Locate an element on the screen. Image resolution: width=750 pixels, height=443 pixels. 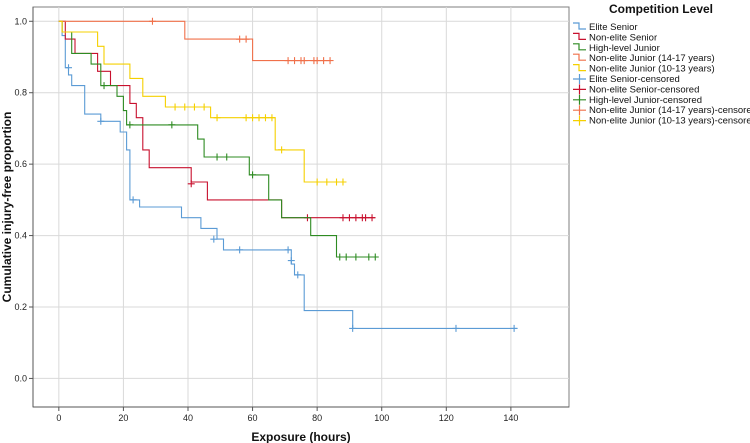
survival-step-line is located at coordinates (202, 101).